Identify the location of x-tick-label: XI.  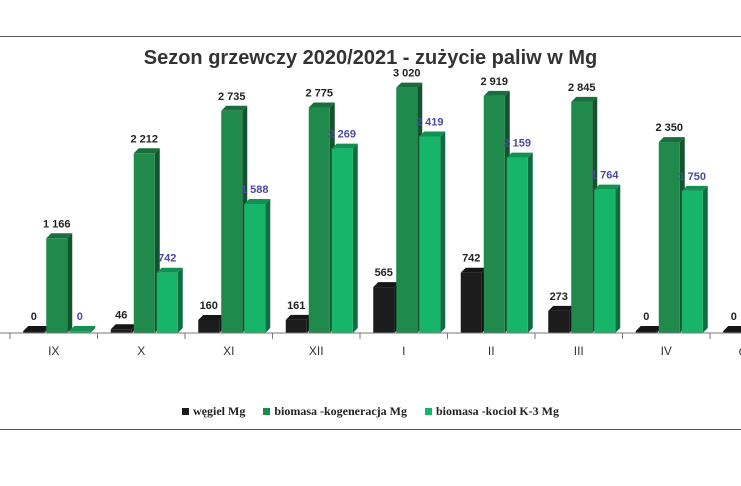
(228, 351).